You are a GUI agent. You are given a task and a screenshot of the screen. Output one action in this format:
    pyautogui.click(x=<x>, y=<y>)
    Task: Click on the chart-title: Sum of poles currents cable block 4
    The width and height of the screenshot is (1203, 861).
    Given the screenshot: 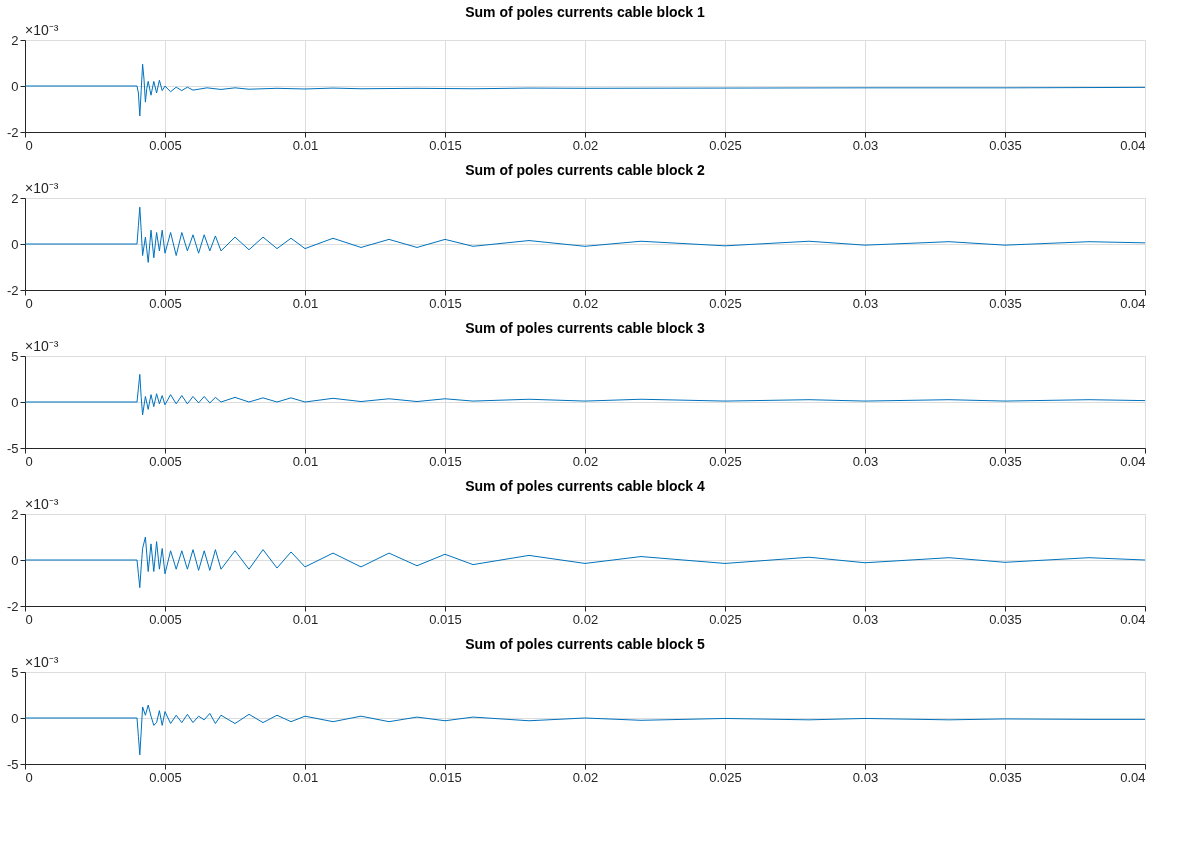 What is the action you would take?
    pyautogui.click(x=585, y=486)
    